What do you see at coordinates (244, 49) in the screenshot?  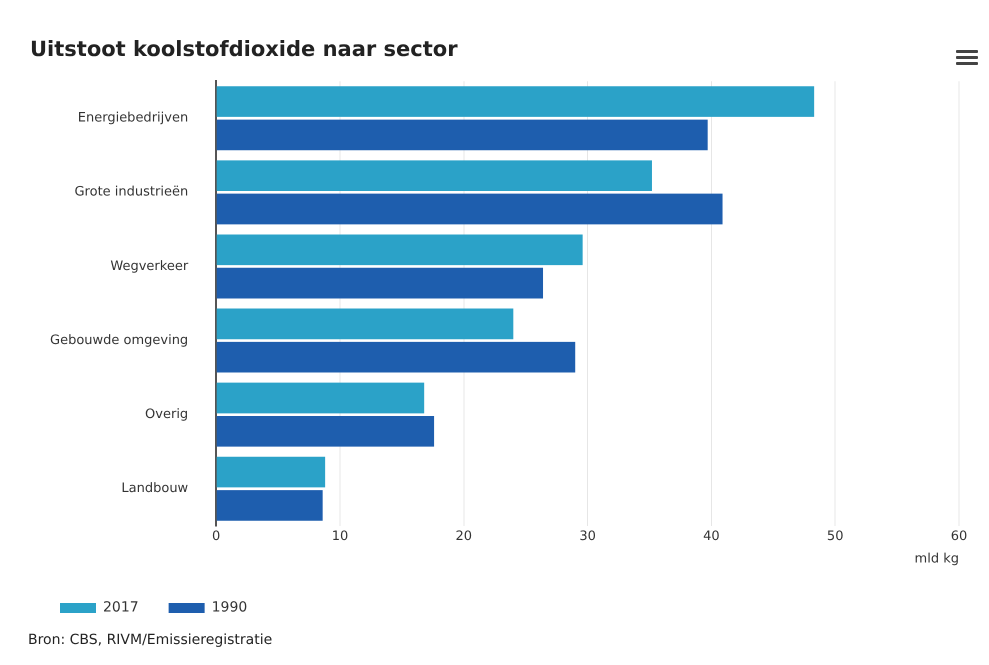 I see `chart-title: Uitstoot koolstofdioxide naar sector` at bounding box center [244, 49].